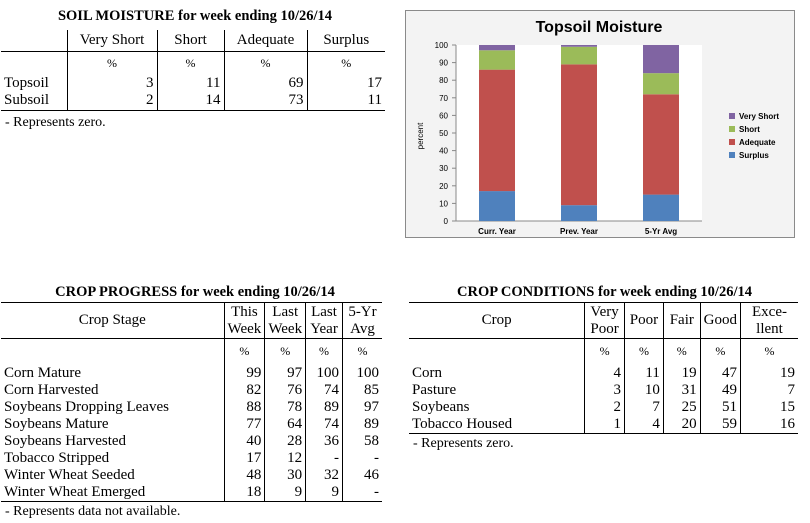  I want to click on cell-value: 78, so click(285, 407).